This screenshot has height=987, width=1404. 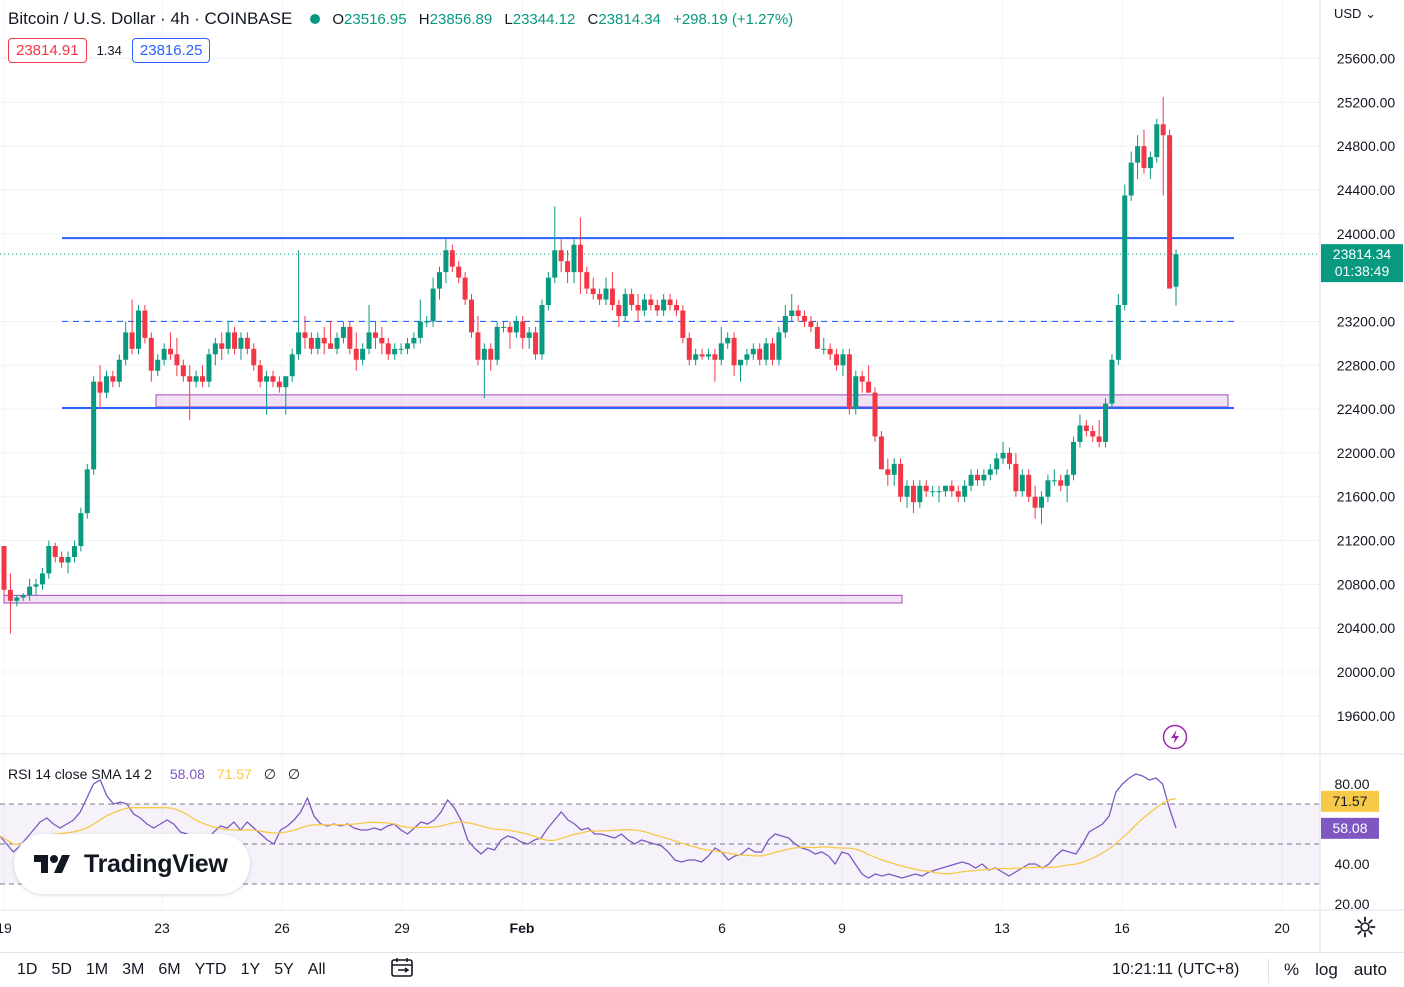 I want to click on time-tick-label: 16, so click(x=1122, y=928).